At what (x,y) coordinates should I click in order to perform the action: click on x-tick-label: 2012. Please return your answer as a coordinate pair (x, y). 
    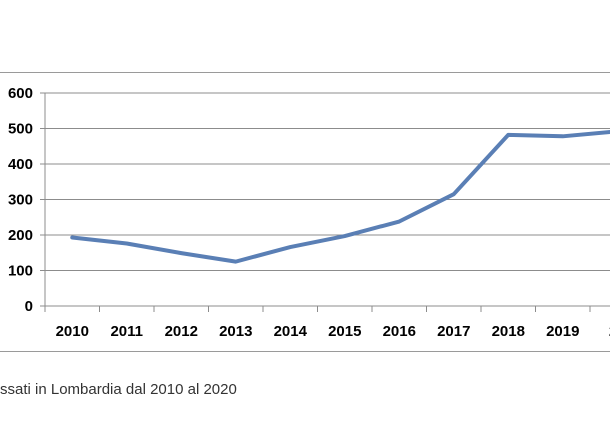
    Looking at the image, I should click on (181, 331).